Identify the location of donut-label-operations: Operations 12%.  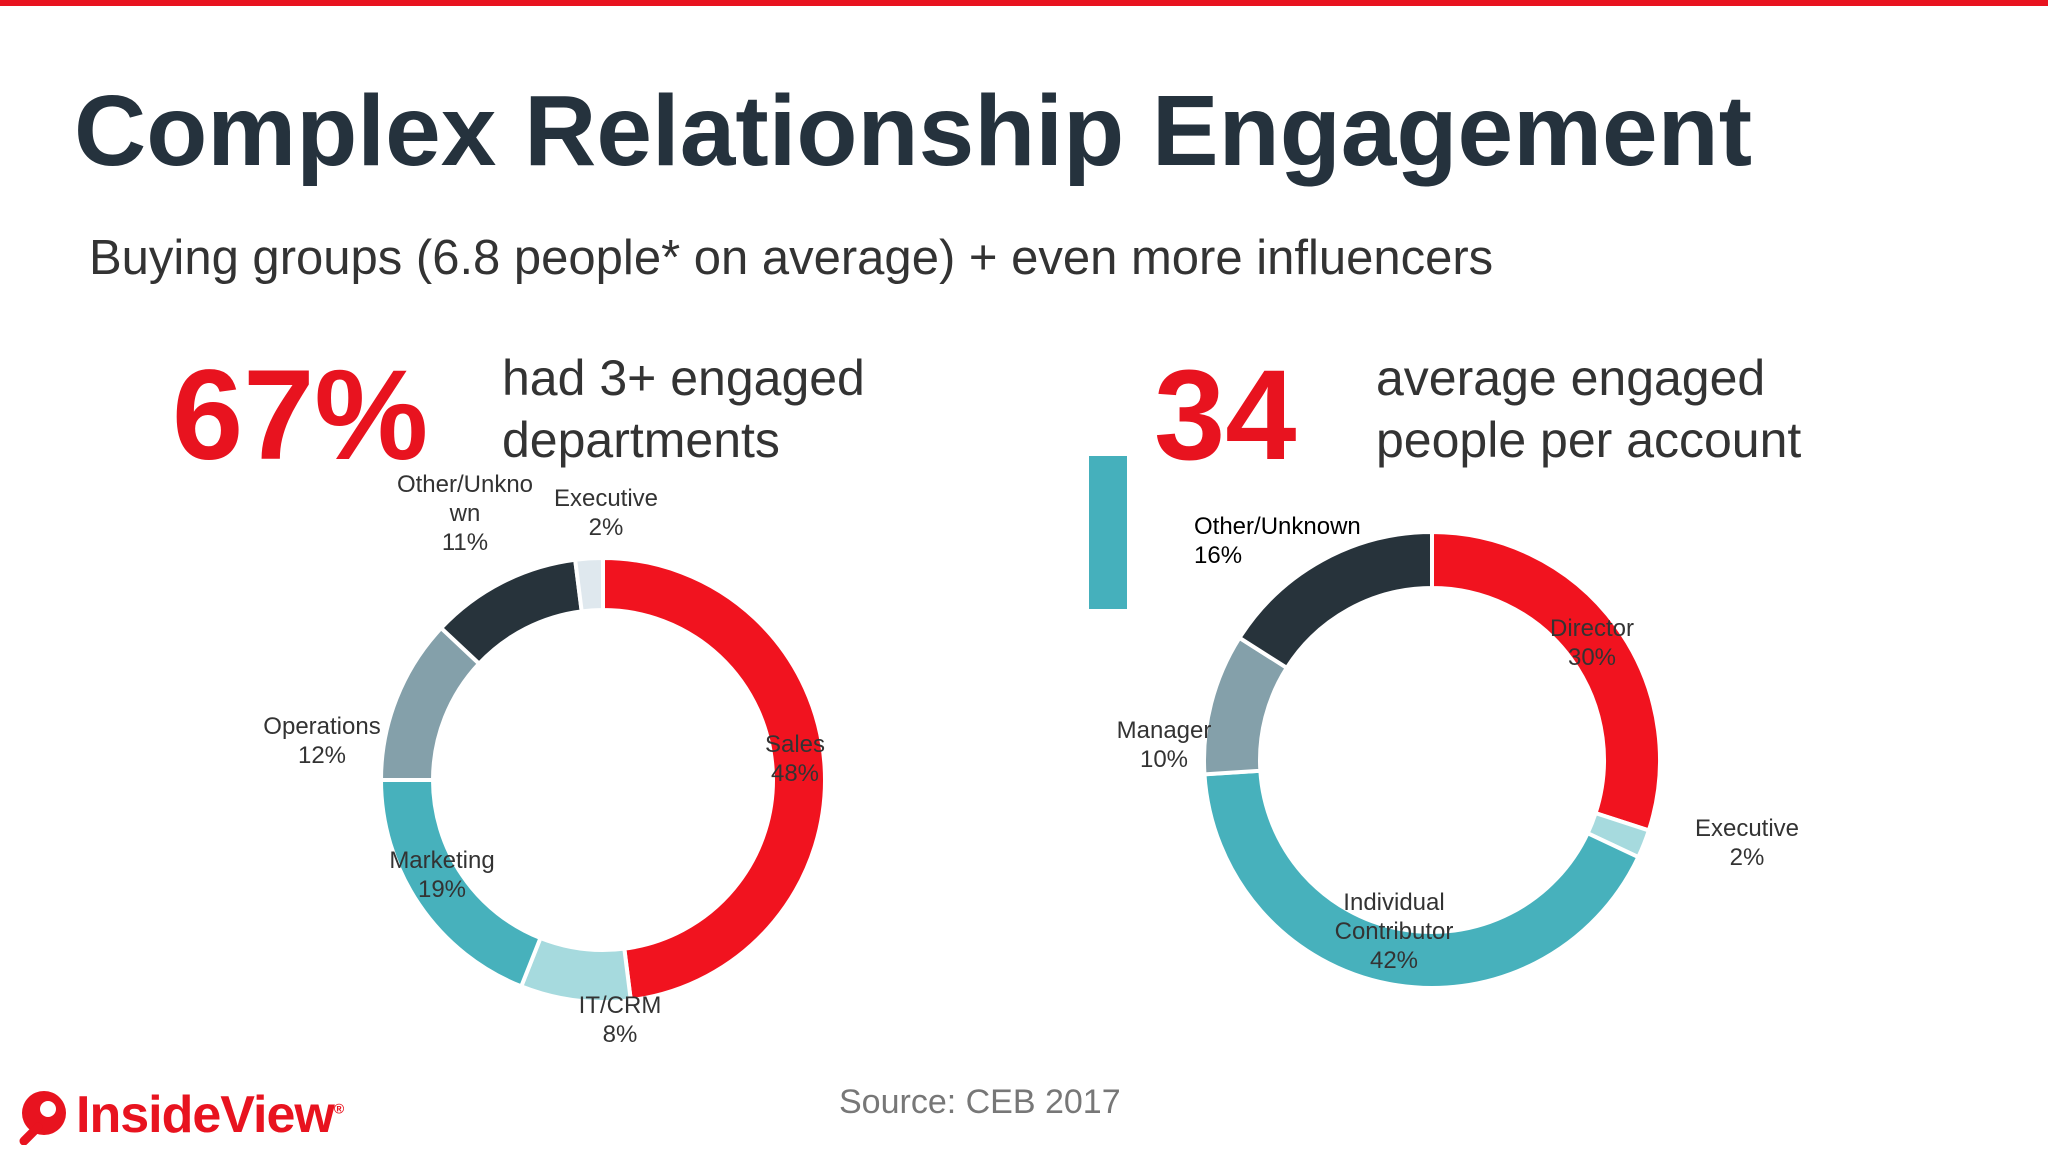
(321, 741).